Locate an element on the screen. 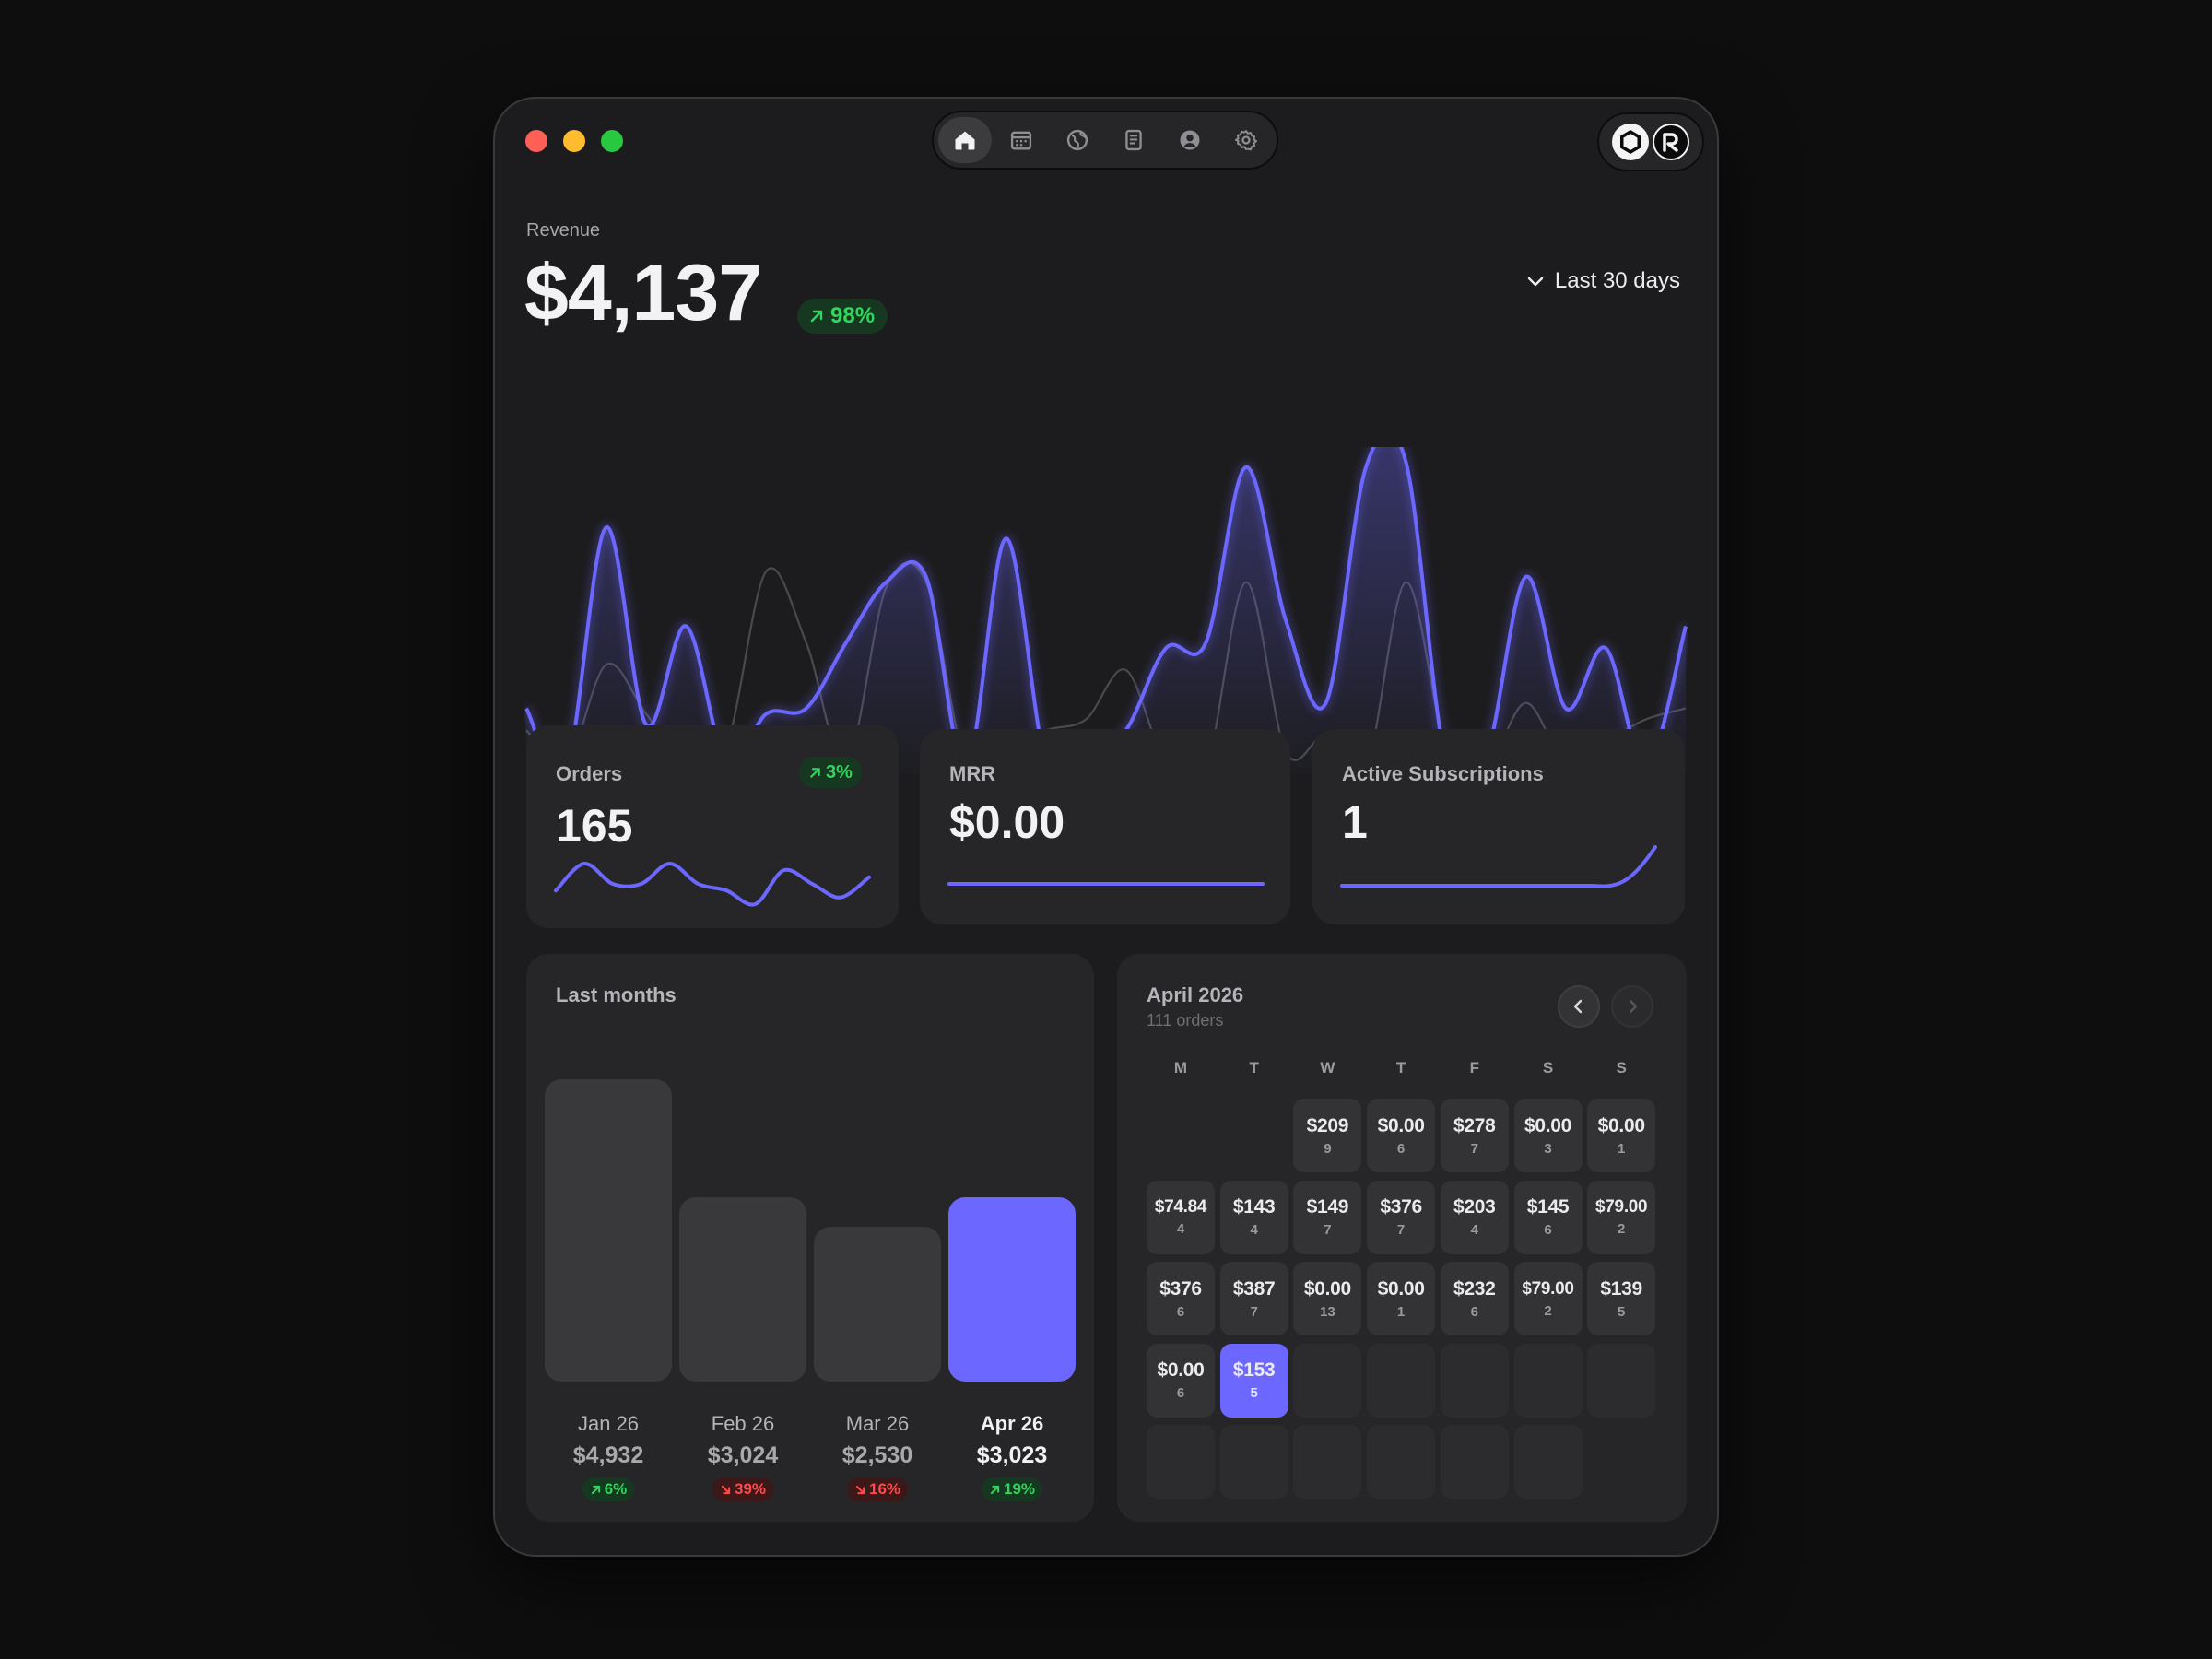 This screenshot has width=2212, height=1659. day-order-count: 5 is located at coordinates (1622, 1311).